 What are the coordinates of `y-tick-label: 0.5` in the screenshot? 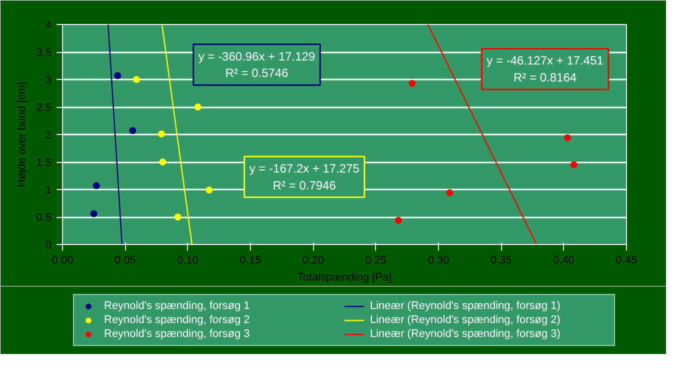 It's located at (44, 218).